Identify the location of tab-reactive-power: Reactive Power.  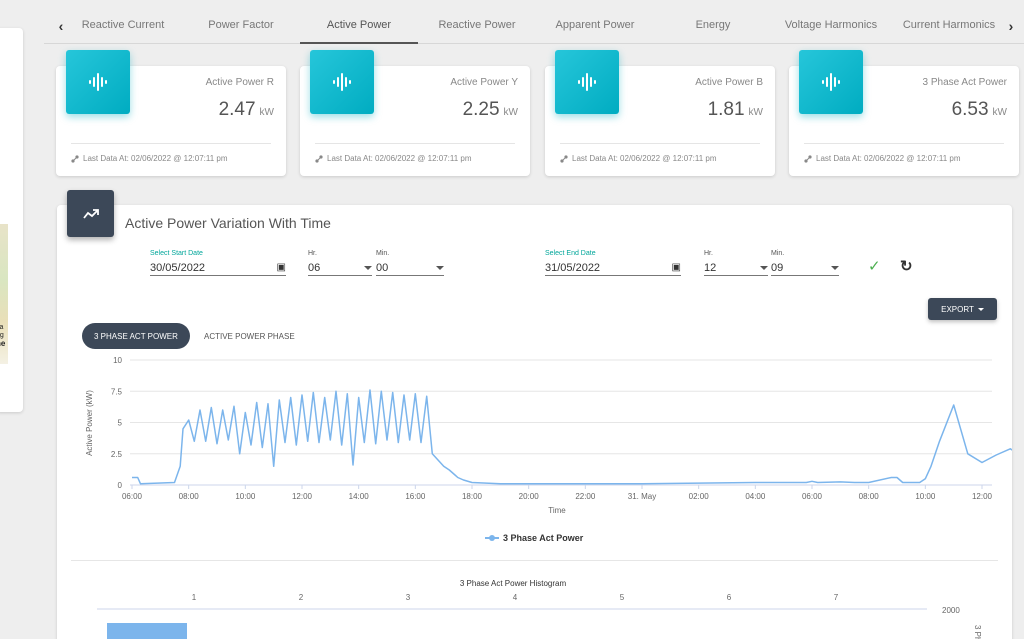
(477, 25).